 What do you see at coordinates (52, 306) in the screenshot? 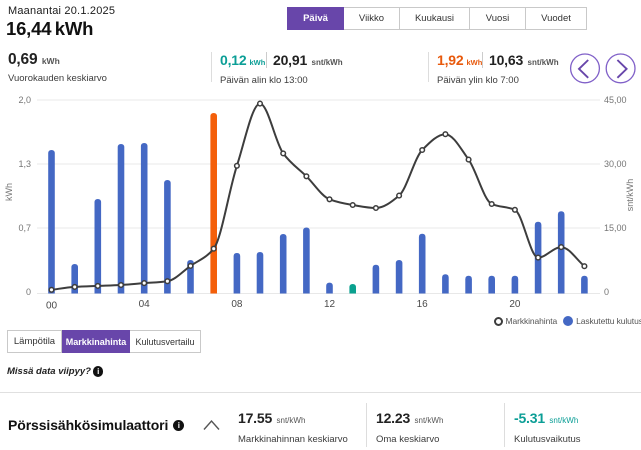
I see `svg-text: 00` at bounding box center [52, 306].